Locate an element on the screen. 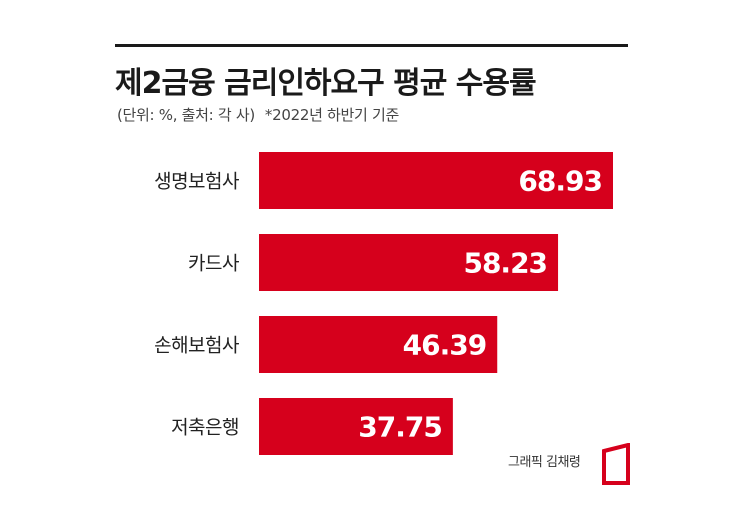 The width and height of the screenshot is (745, 508). value-label-3: 37.75 is located at coordinates (400, 427).